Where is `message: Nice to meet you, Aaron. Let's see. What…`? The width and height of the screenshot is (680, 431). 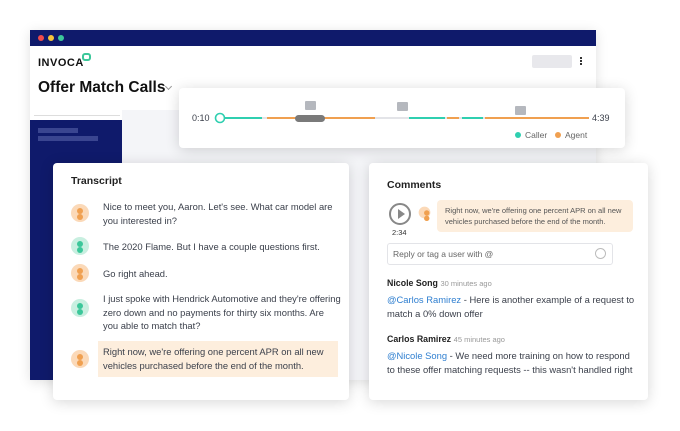
message: Nice to meet you, Aaron. Let's see. What… is located at coordinates (218, 213).